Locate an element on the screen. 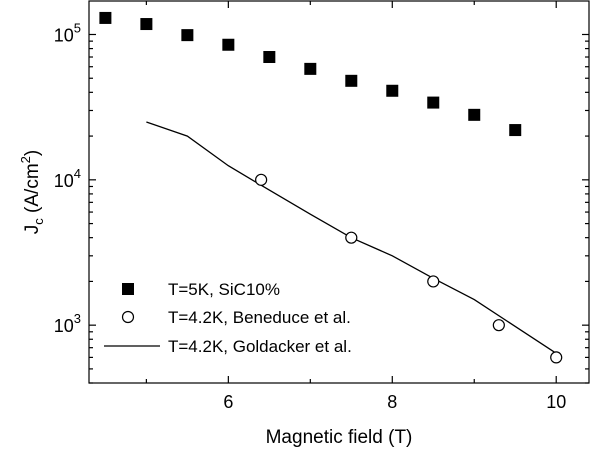  y-axis-label: Jc (A/cm2) is located at coordinates (32, 192).